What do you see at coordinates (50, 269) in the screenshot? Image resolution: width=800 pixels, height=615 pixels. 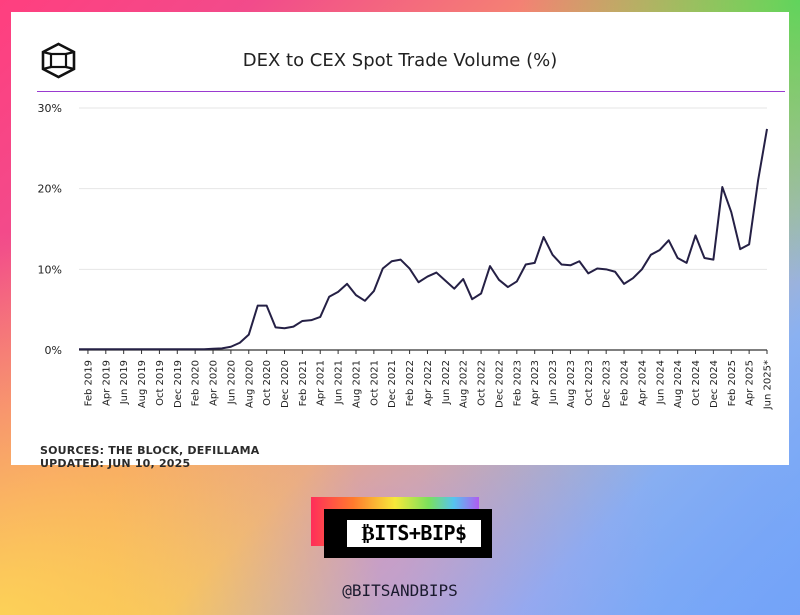 I see `y-tick-label: 10%` at bounding box center [50, 269].